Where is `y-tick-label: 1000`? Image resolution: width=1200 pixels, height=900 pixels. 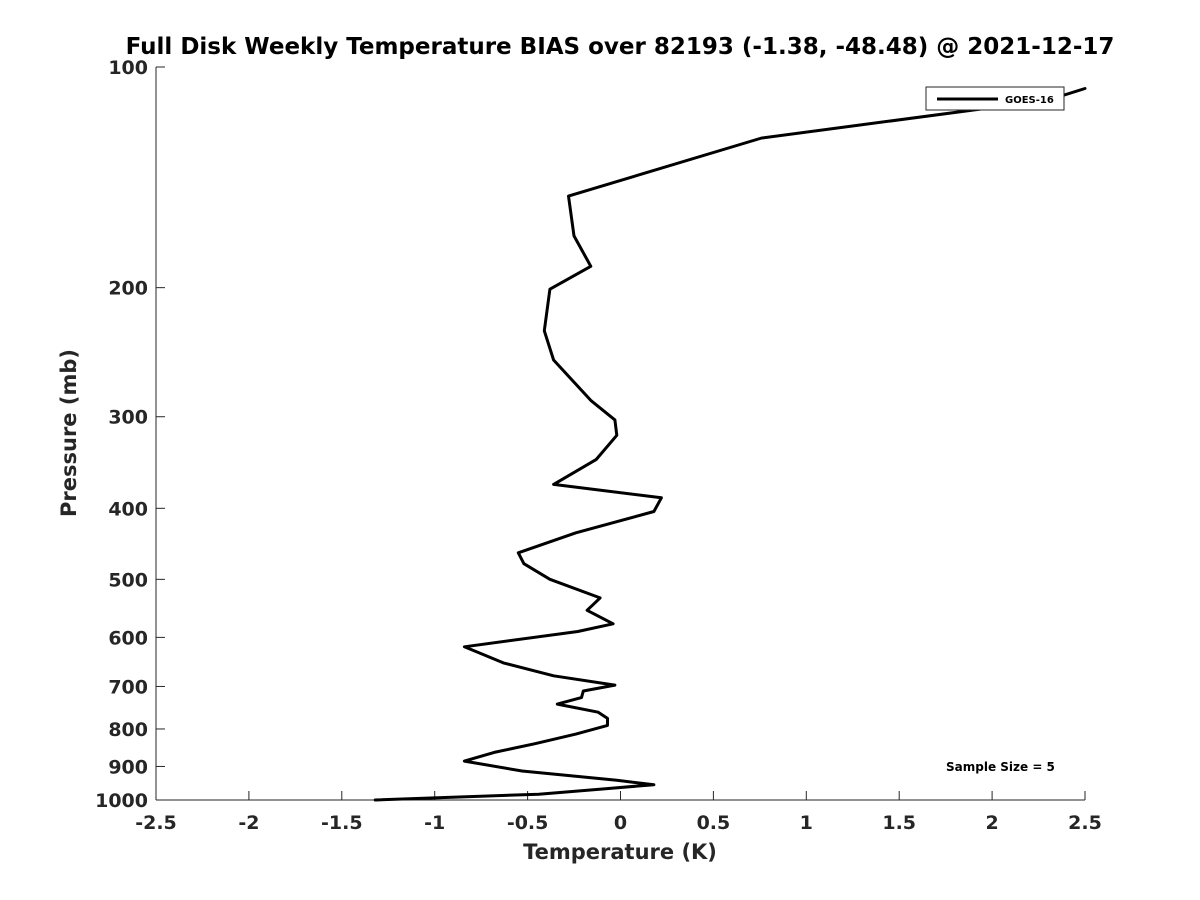
y-tick-label: 1000 is located at coordinates (121, 801).